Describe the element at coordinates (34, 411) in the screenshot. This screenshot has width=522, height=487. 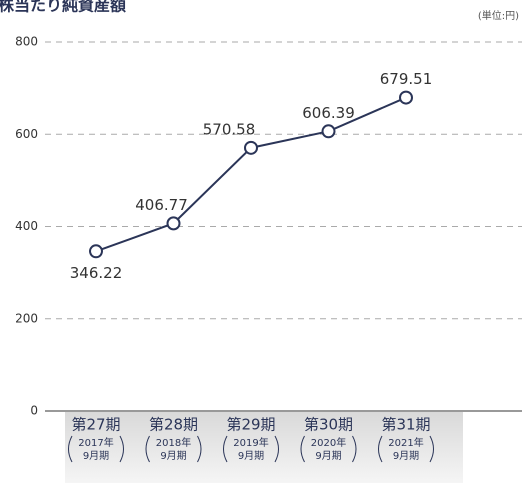
I see `y-tick-label: 0` at that location.